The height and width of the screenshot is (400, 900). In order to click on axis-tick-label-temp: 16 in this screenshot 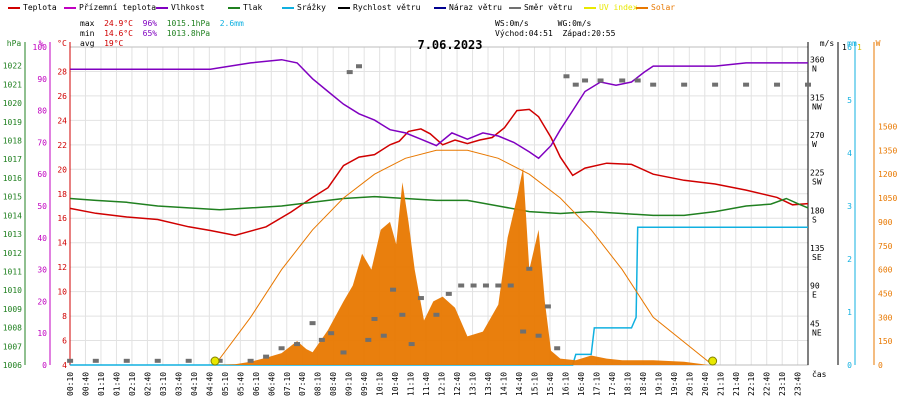, I will do `click(62, 218)`.